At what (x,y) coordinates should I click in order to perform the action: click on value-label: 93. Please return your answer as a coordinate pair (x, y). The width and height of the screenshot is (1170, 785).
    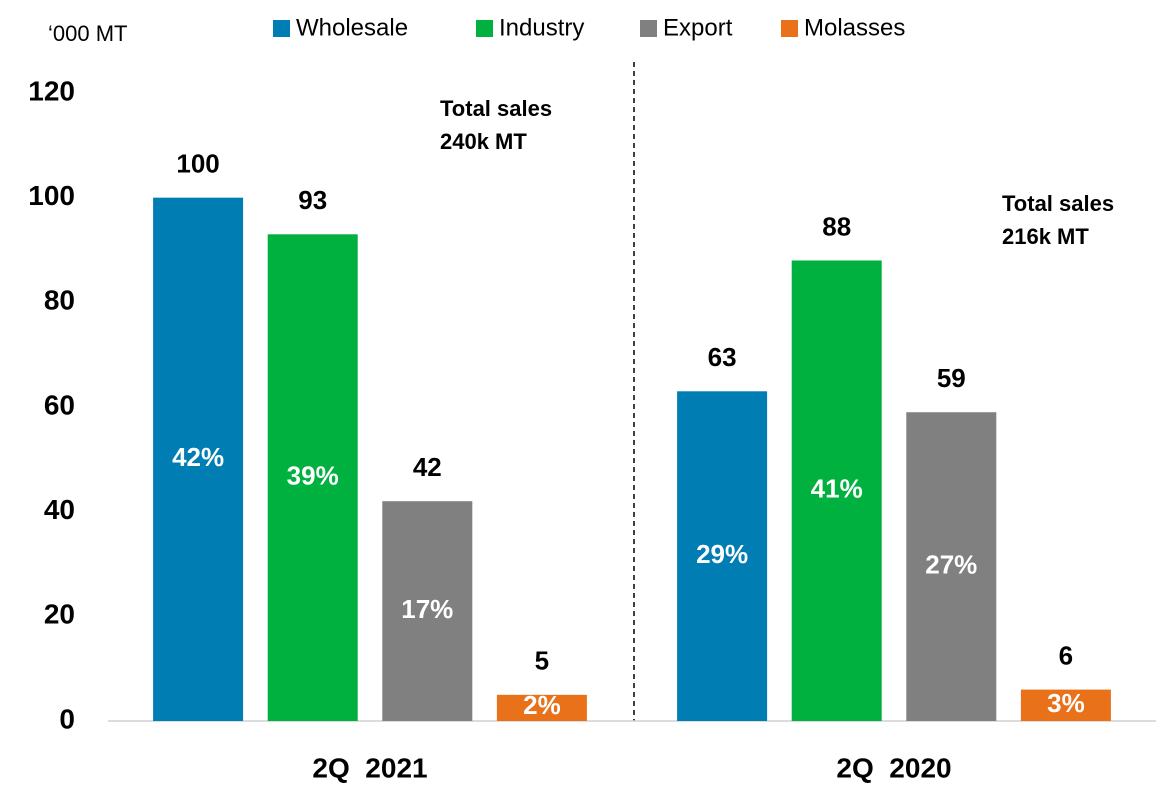
    Looking at the image, I should click on (312, 200).